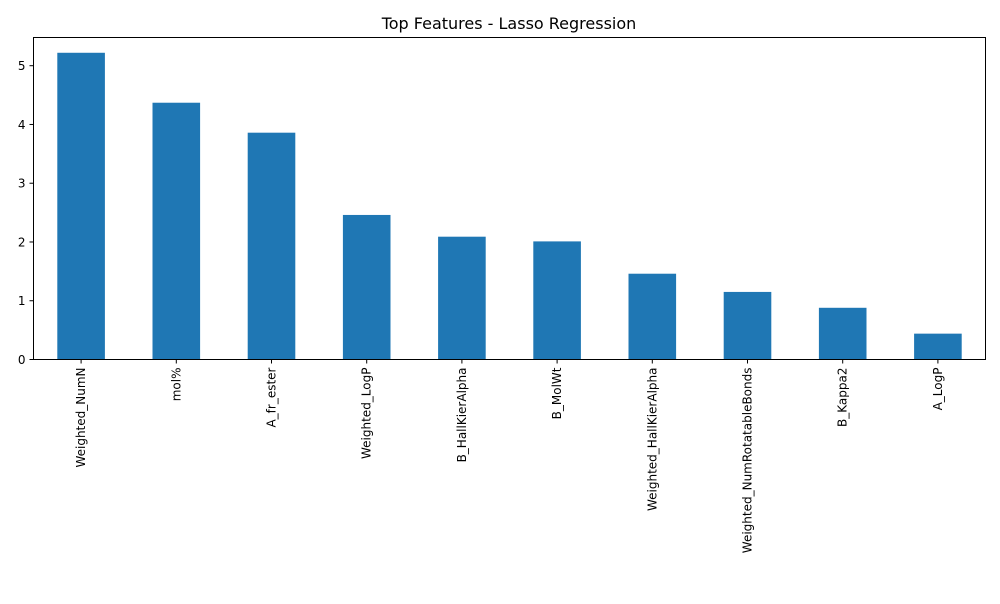 Image resolution: width=1000 pixels, height=604 pixels. What do you see at coordinates (272, 397) in the screenshot?
I see `x-tick-label: A_fr_ester` at bounding box center [272, 397].